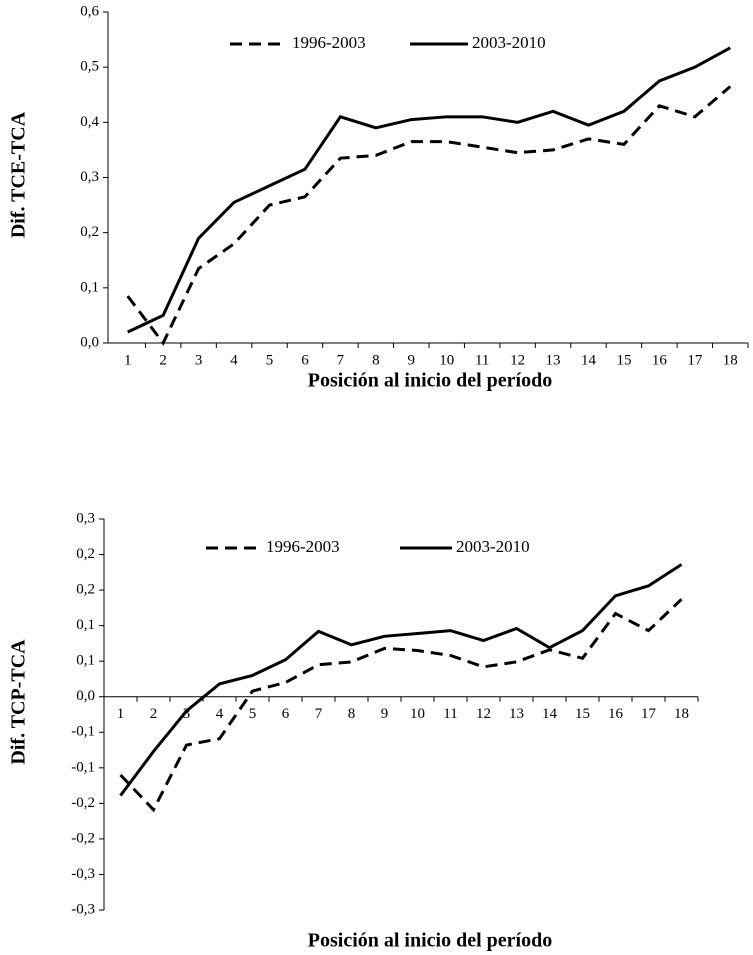 Image resolution: width=753 pixels, height=955 pixels. Describe the element at coordinates (19, 174) in the screenshot. I see `y-axis-title: Dif. TCE-TCA` at that location.